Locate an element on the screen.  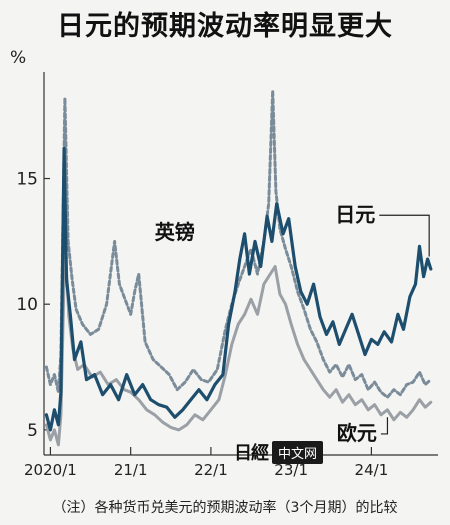
nikkei-logo: 日經 中文网 is located at coordinates (277, 452).